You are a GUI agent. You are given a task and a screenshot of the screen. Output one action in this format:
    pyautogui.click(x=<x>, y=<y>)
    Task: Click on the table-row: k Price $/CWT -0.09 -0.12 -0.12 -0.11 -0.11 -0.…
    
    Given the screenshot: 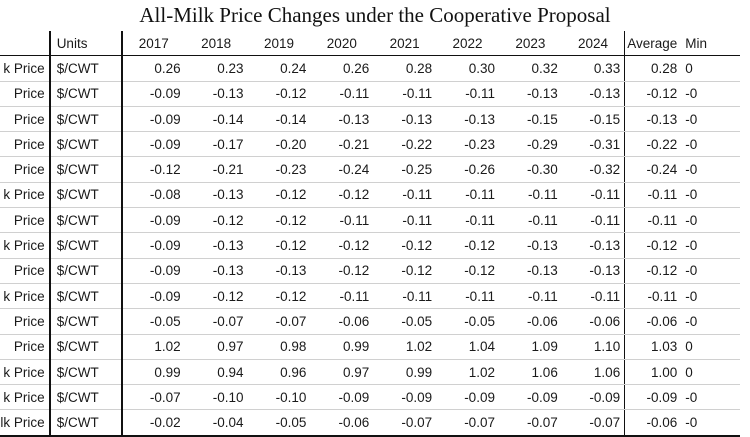 What is the action you would take?
    pyautogui.click(x=370, y=296)
    